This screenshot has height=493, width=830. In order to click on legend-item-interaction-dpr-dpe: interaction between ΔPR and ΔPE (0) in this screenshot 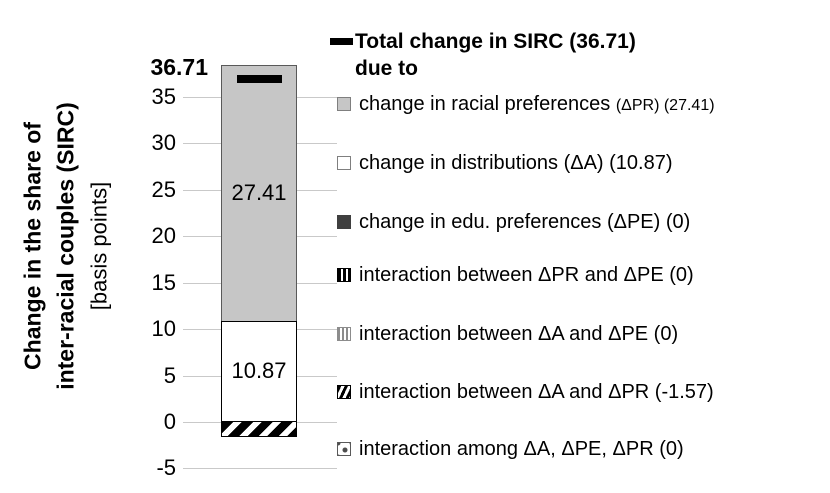, I will do `click(515, 275)`.